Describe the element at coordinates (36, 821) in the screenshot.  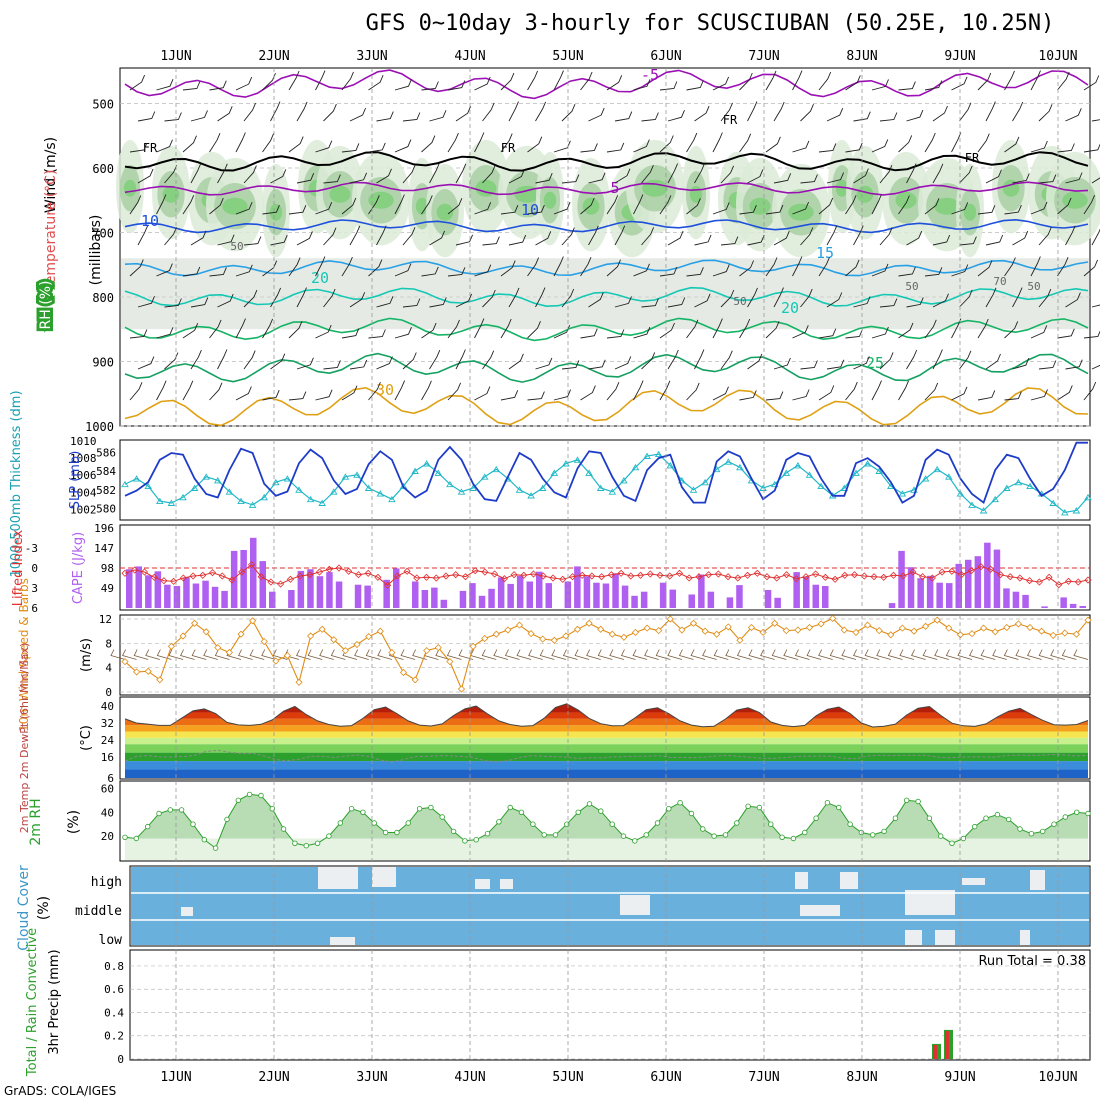
I see `rh2m-label: 2m RH` at that location.